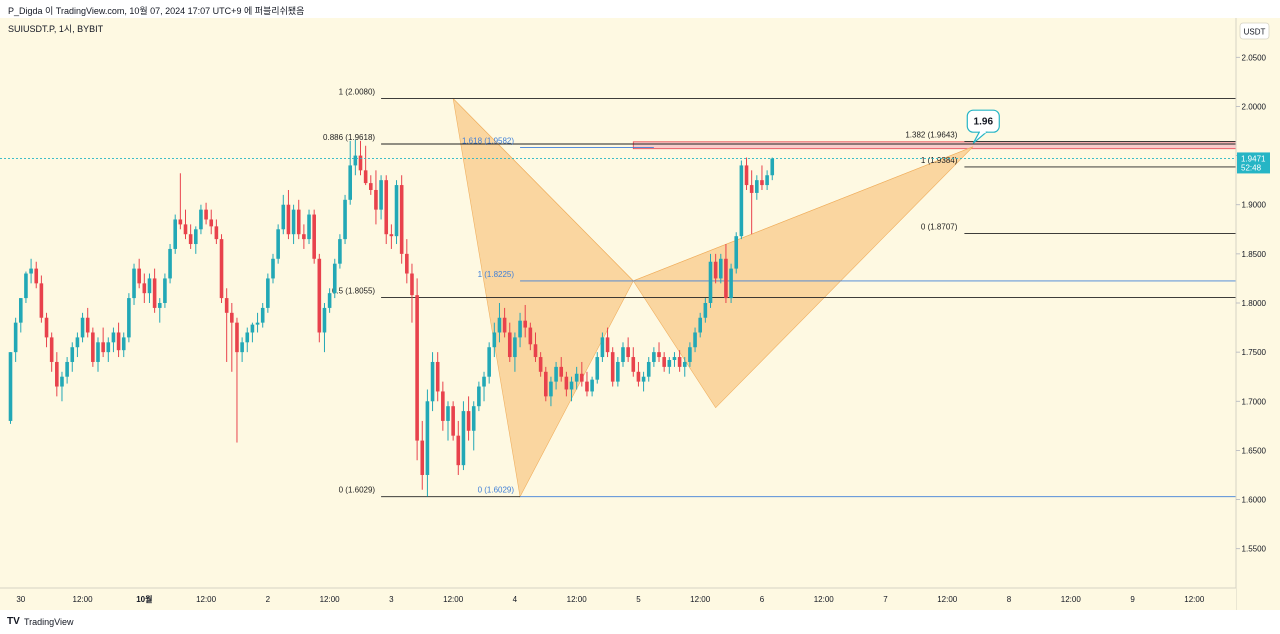  I want to click on fib-blue-label-1: 1 (1.8225), so click(496, 274).